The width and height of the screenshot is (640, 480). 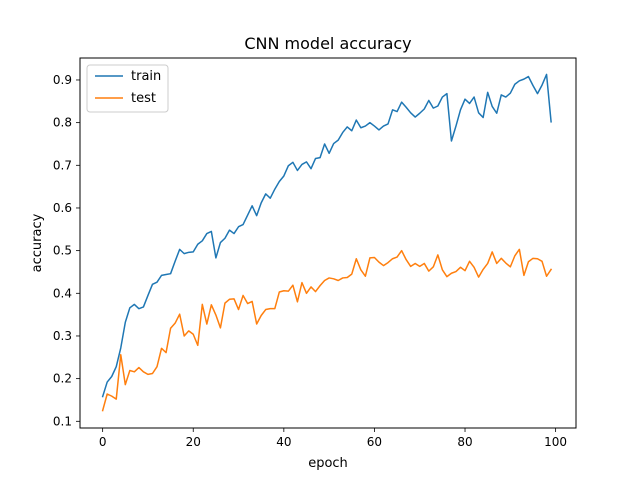 What do you see at coordinates (62, 251) in the screenshot?
I see `y-tick-label: 0.5` at bounding box center [62, 251].